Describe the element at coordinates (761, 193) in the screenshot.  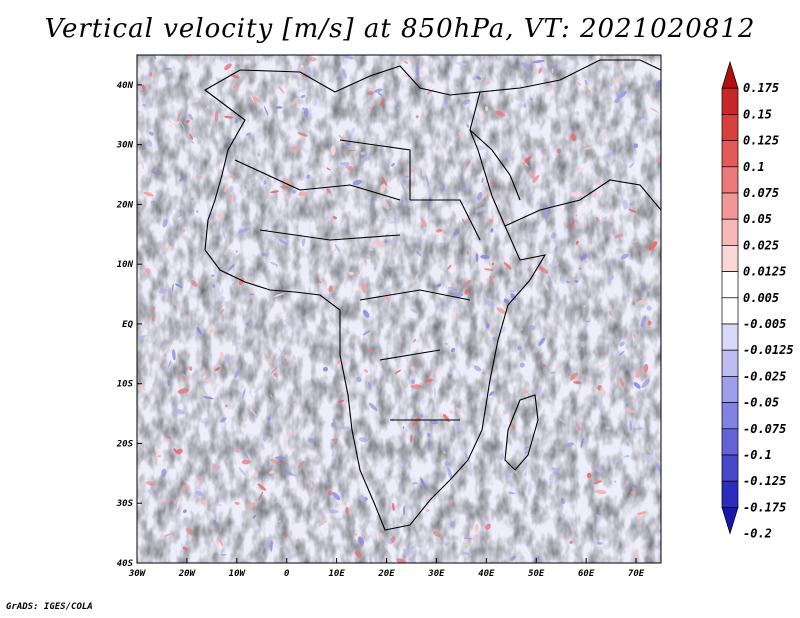
I see `colorbar-label: 0.075` at that location.